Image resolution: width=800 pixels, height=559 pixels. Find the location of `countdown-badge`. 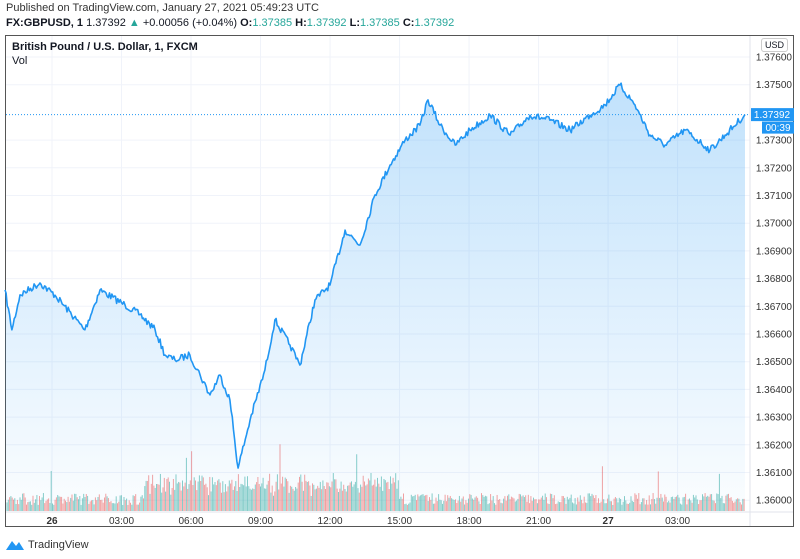

countdown-badge is located at coordinates (778, 127).